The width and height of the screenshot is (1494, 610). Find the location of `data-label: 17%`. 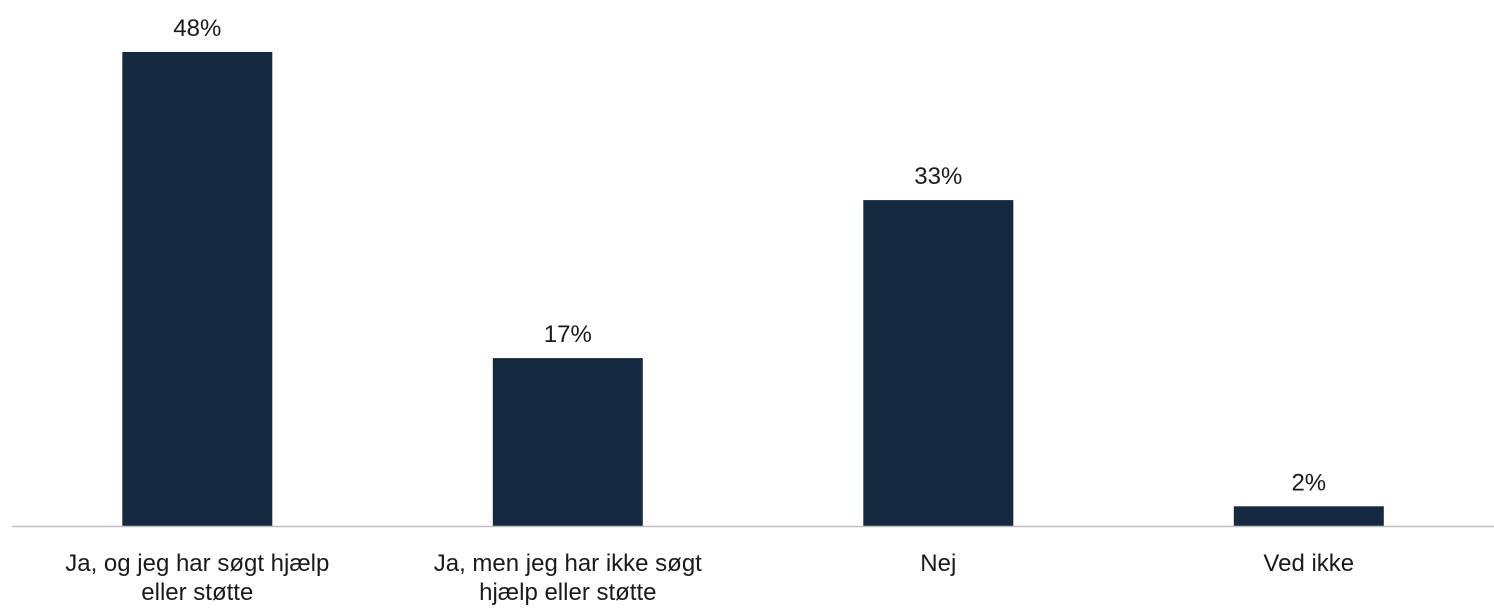

data-label: 17% is located at coordinates (568, 334).